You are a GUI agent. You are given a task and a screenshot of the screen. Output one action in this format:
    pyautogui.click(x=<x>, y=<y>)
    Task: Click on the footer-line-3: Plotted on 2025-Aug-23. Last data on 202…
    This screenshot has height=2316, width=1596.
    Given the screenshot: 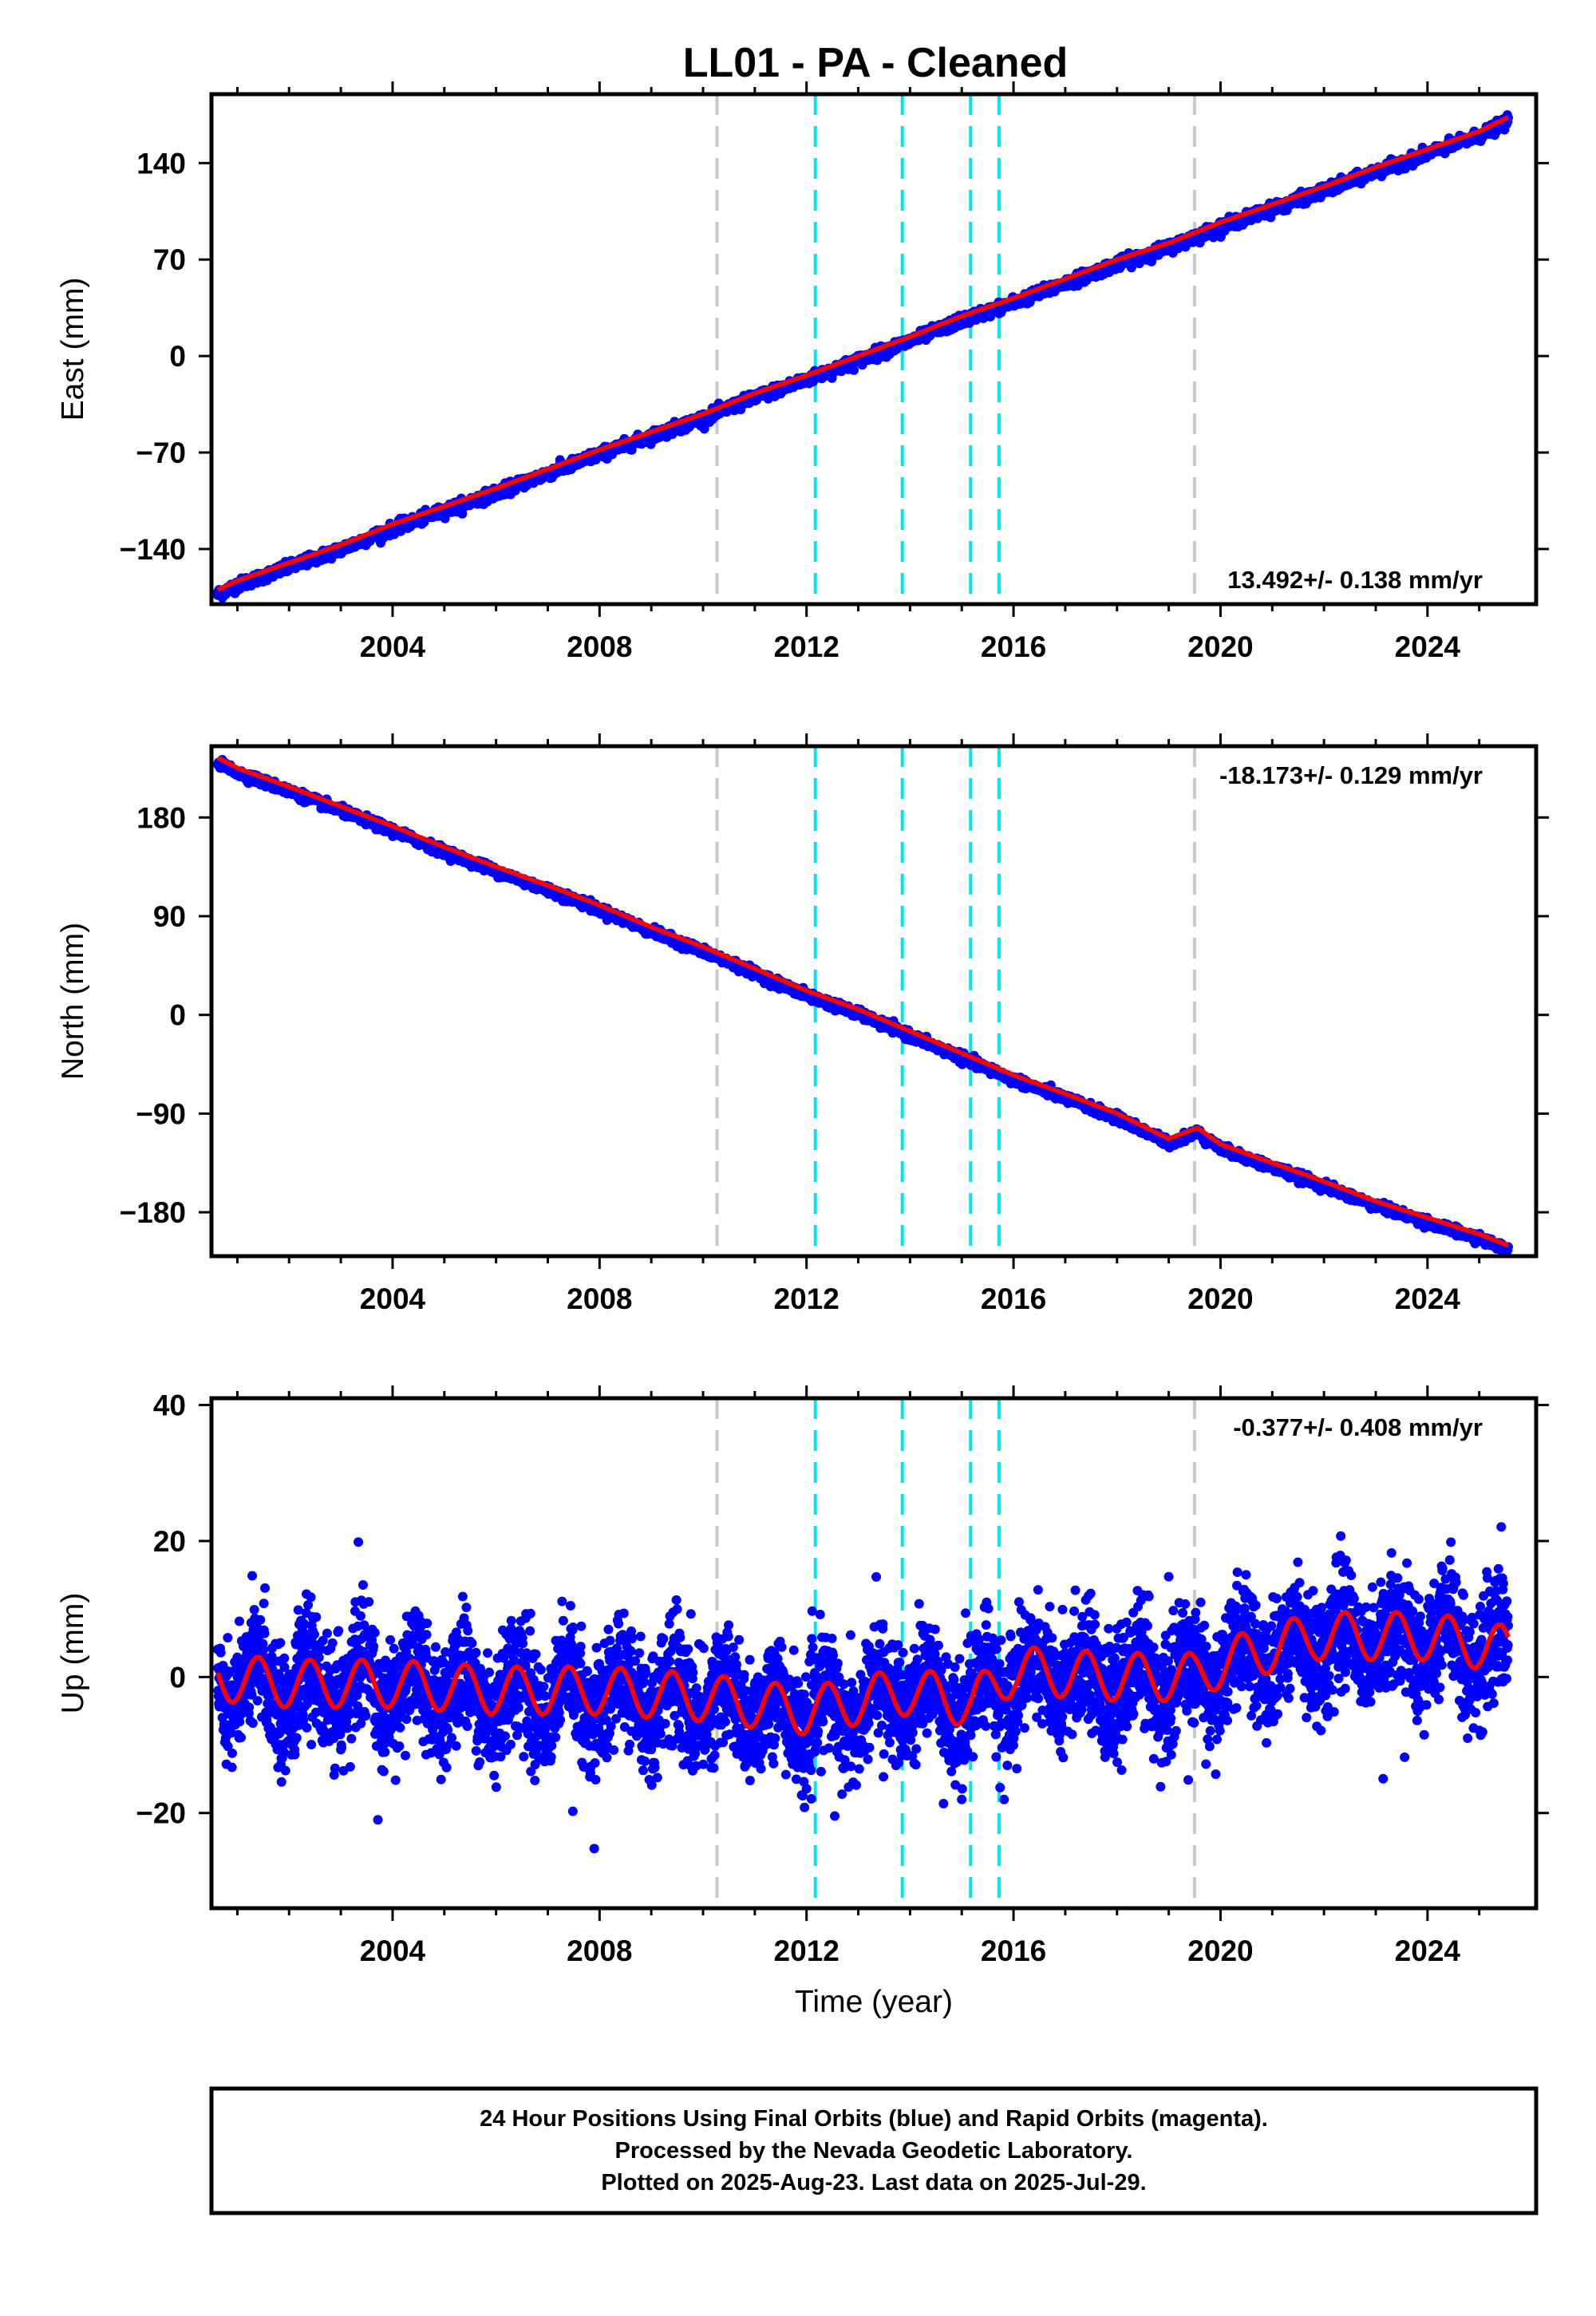 What is the action you would take?
    pyautogui.click(x=873, y=2182)
    